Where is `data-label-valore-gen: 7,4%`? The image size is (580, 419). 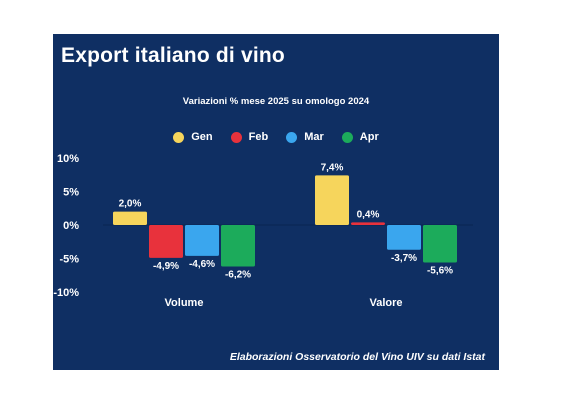
data-label-valore-gen: 7,4% is located at coordinates (332, 167).